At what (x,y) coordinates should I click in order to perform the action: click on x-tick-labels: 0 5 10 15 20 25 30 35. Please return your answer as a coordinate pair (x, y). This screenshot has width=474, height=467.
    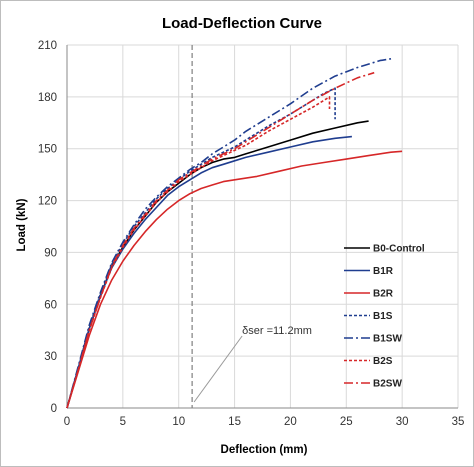
    Looking at the image, I should click on (264, 422).